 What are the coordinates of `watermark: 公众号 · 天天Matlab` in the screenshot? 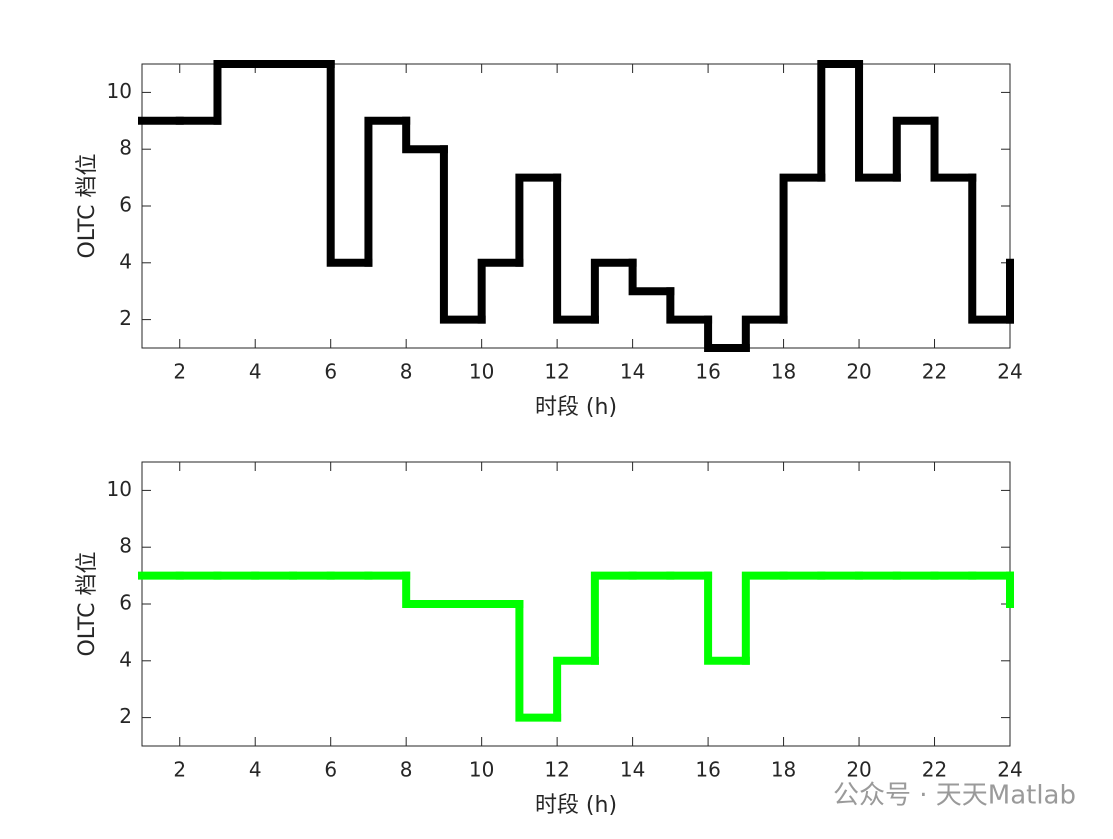 It's located at (954, 796).